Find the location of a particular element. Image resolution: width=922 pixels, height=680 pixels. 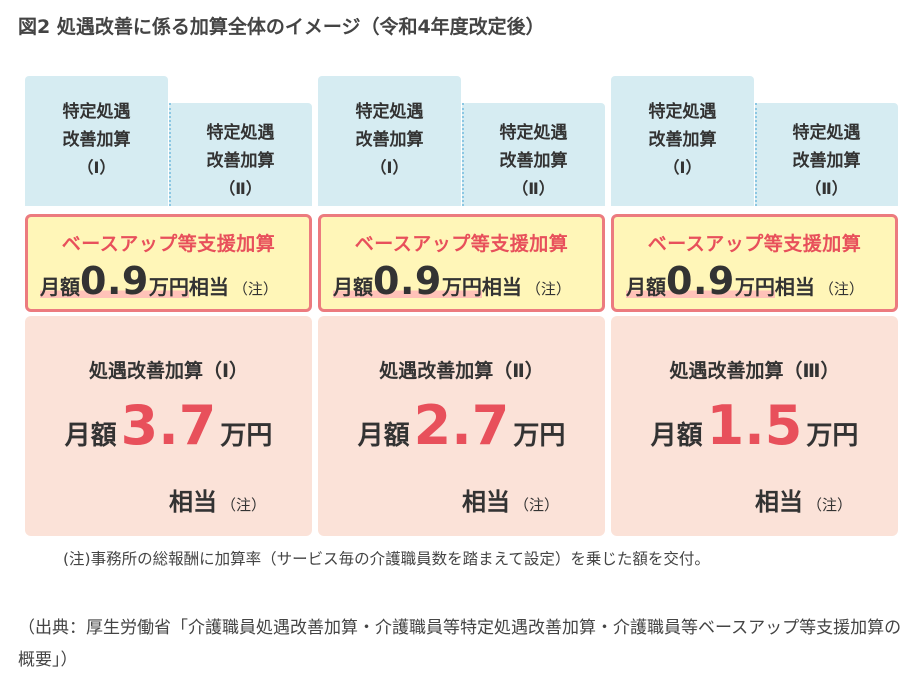

figure-title: 図2 処遇改善に係る加算全体のイメージ（令和4年度改定後） is located at coordinates (281, 27).